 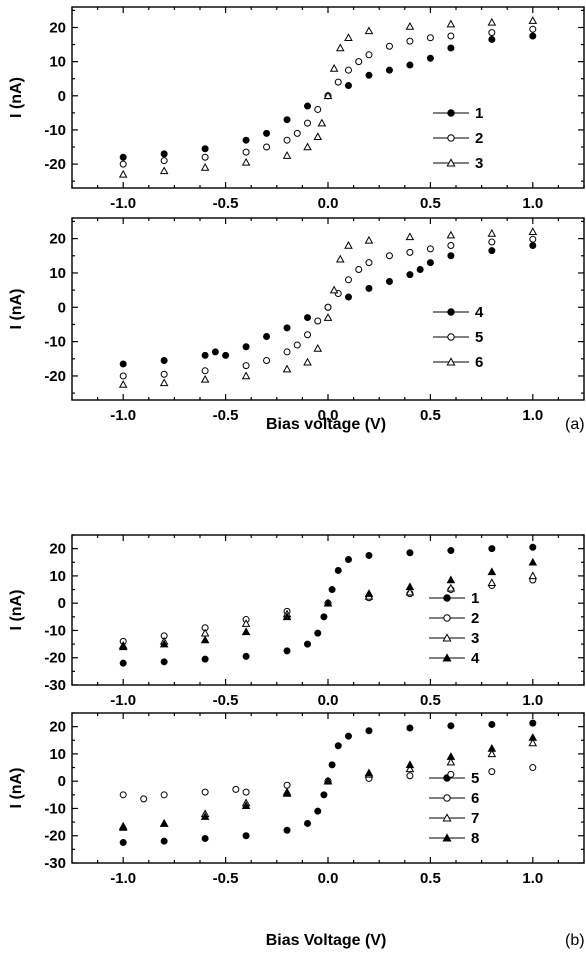 I want to click on x-tick-label: 0.5, so click(x=430, y=203).